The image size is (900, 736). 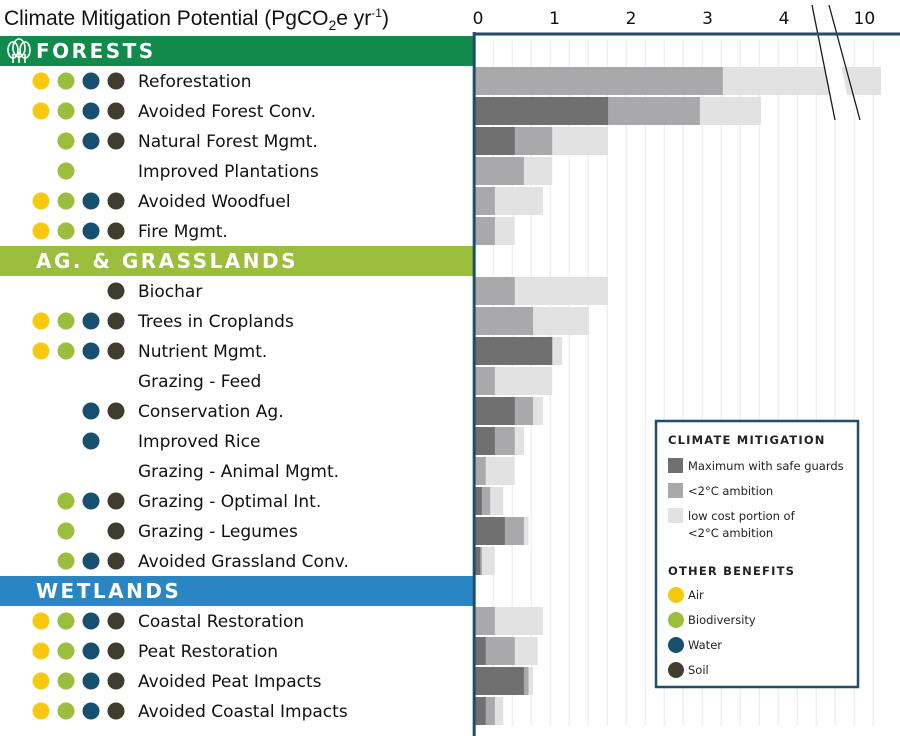 I want to click on x-tick-label: 1, so click(x=554, y=19).